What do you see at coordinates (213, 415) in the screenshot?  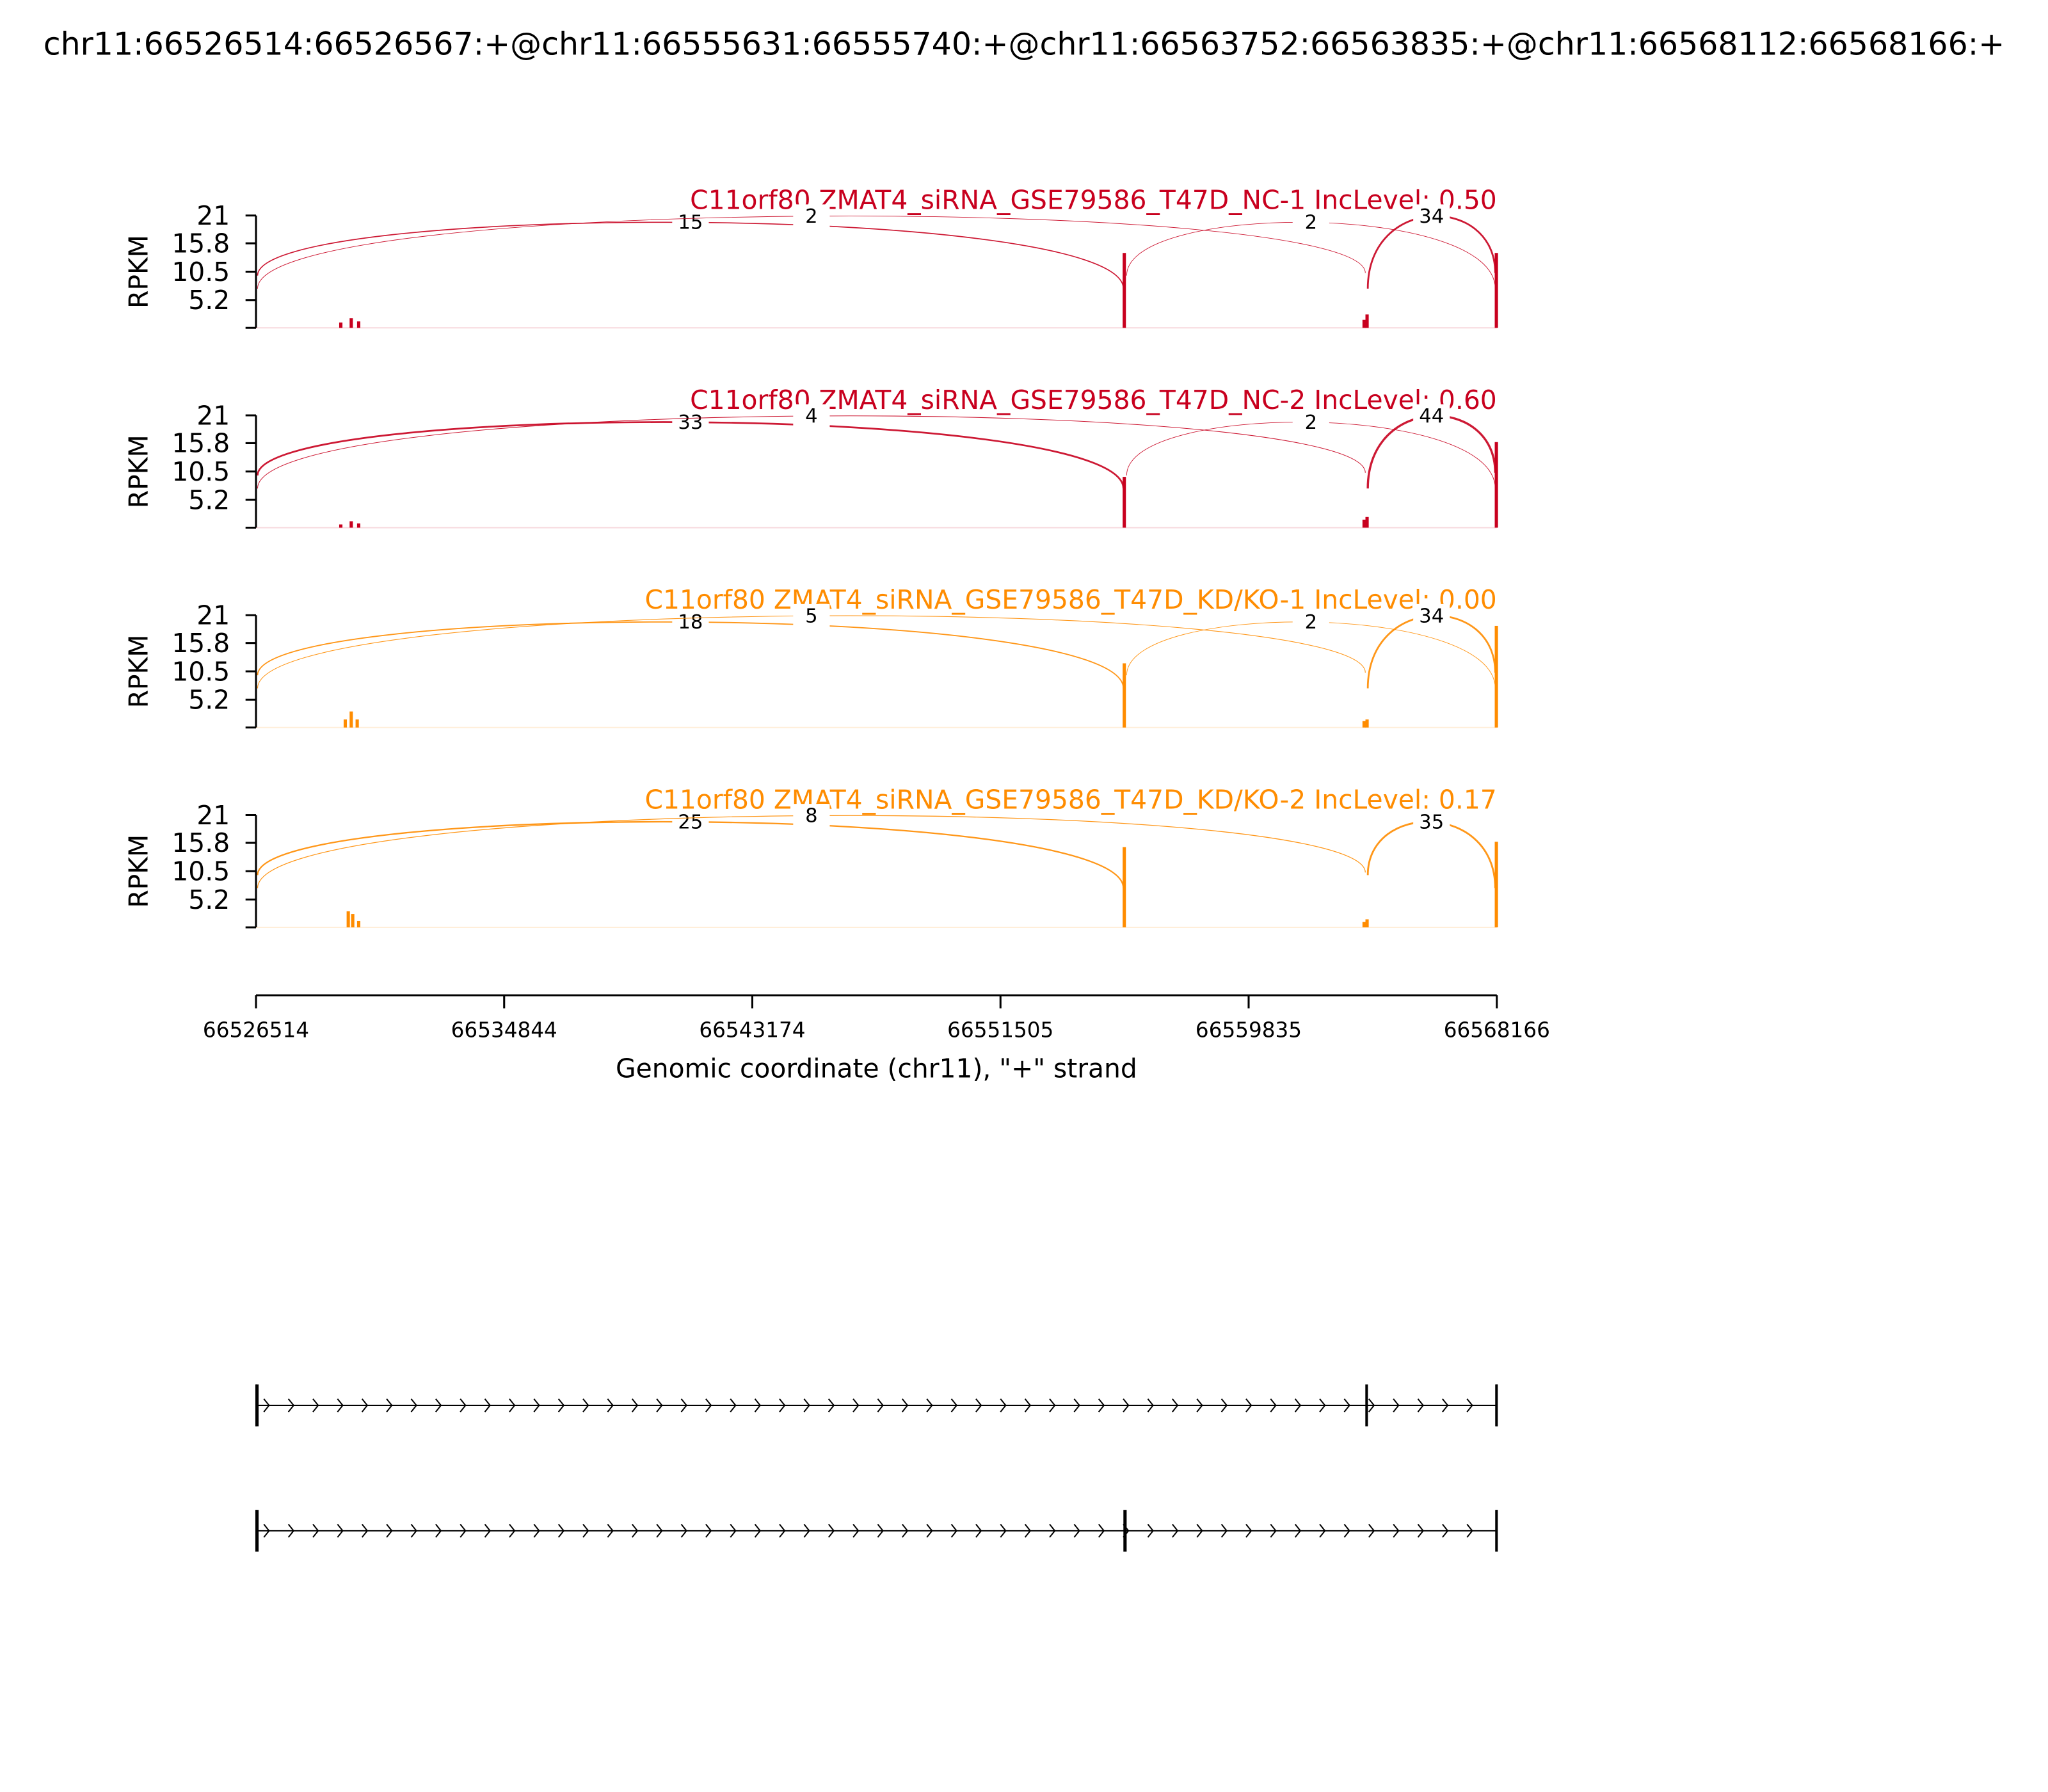 I see `y-tick-label: 21` at bounding box center [213, 415].